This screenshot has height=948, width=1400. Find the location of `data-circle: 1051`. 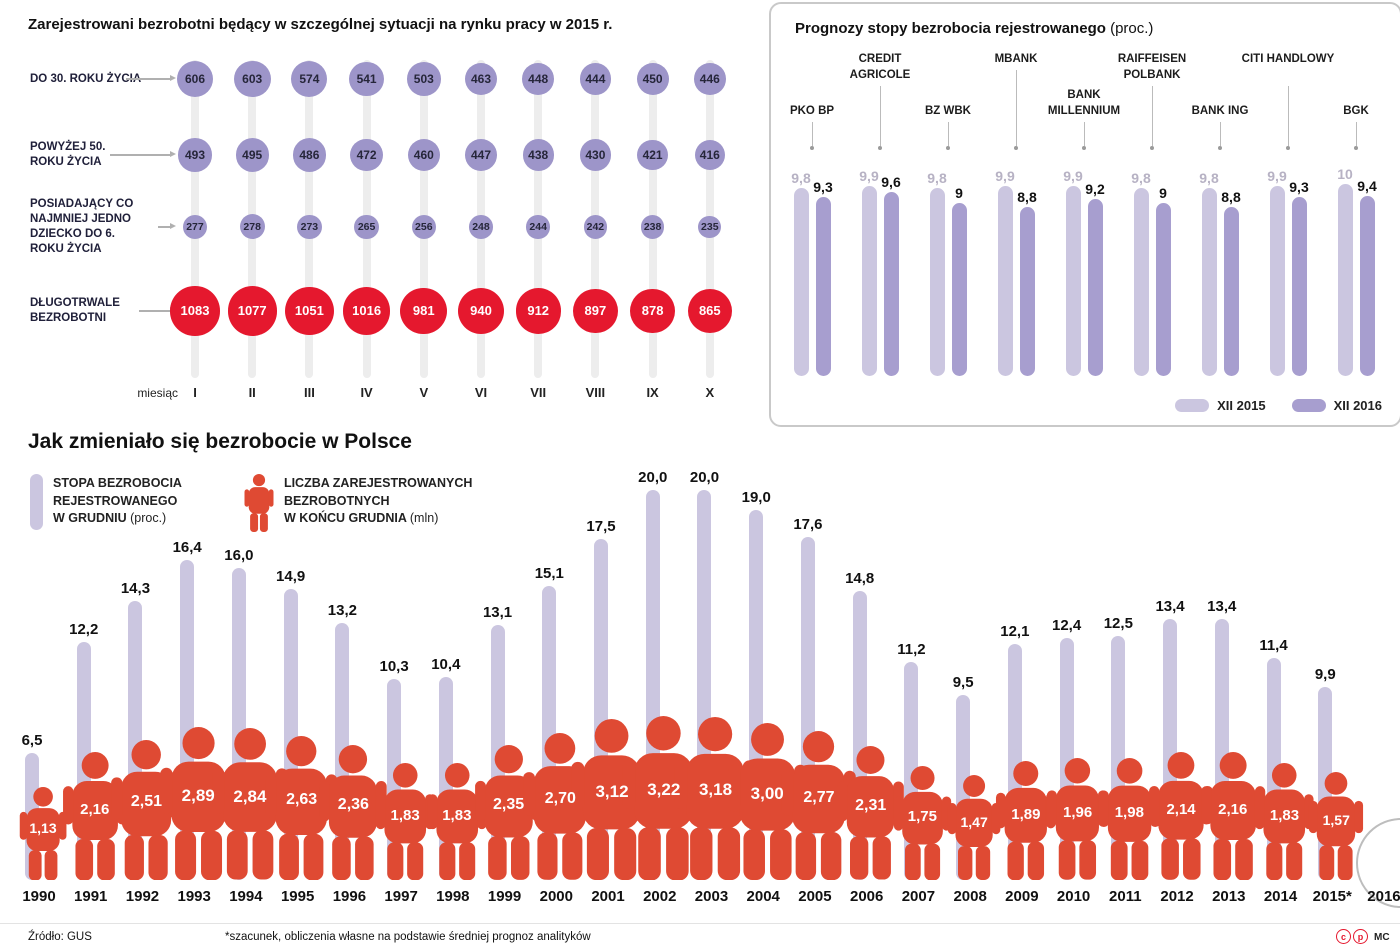

data-circle: 1051 is located at coordinates (309, 311).